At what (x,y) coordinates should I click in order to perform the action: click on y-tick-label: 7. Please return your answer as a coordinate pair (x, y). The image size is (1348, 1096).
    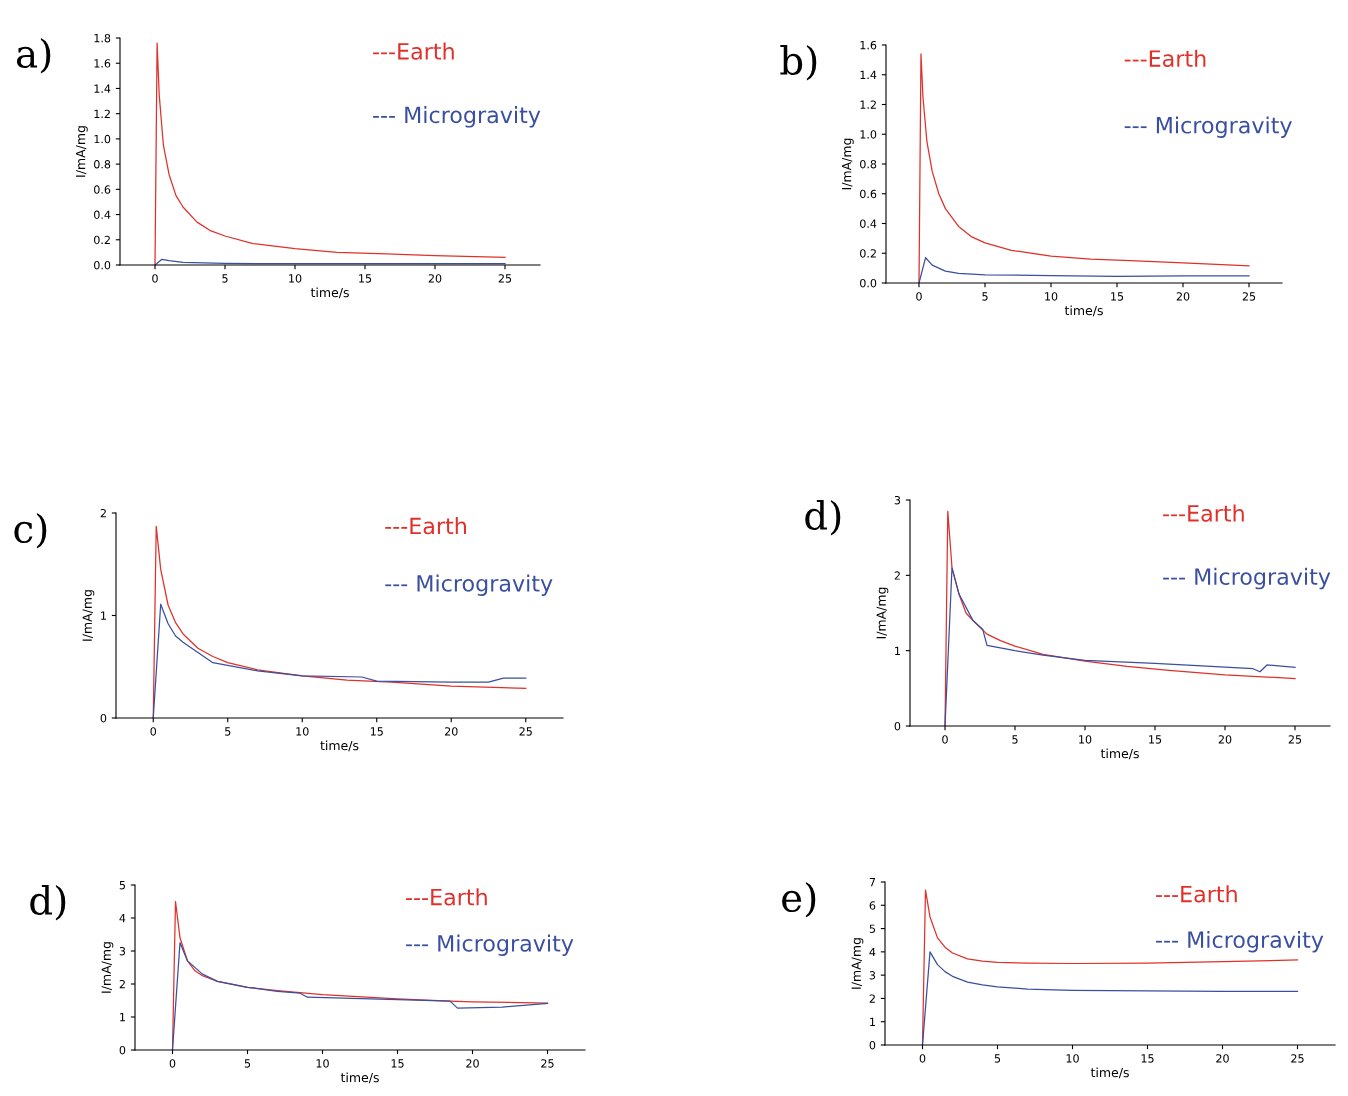
    Looking at the image, I should click on (872, 882).